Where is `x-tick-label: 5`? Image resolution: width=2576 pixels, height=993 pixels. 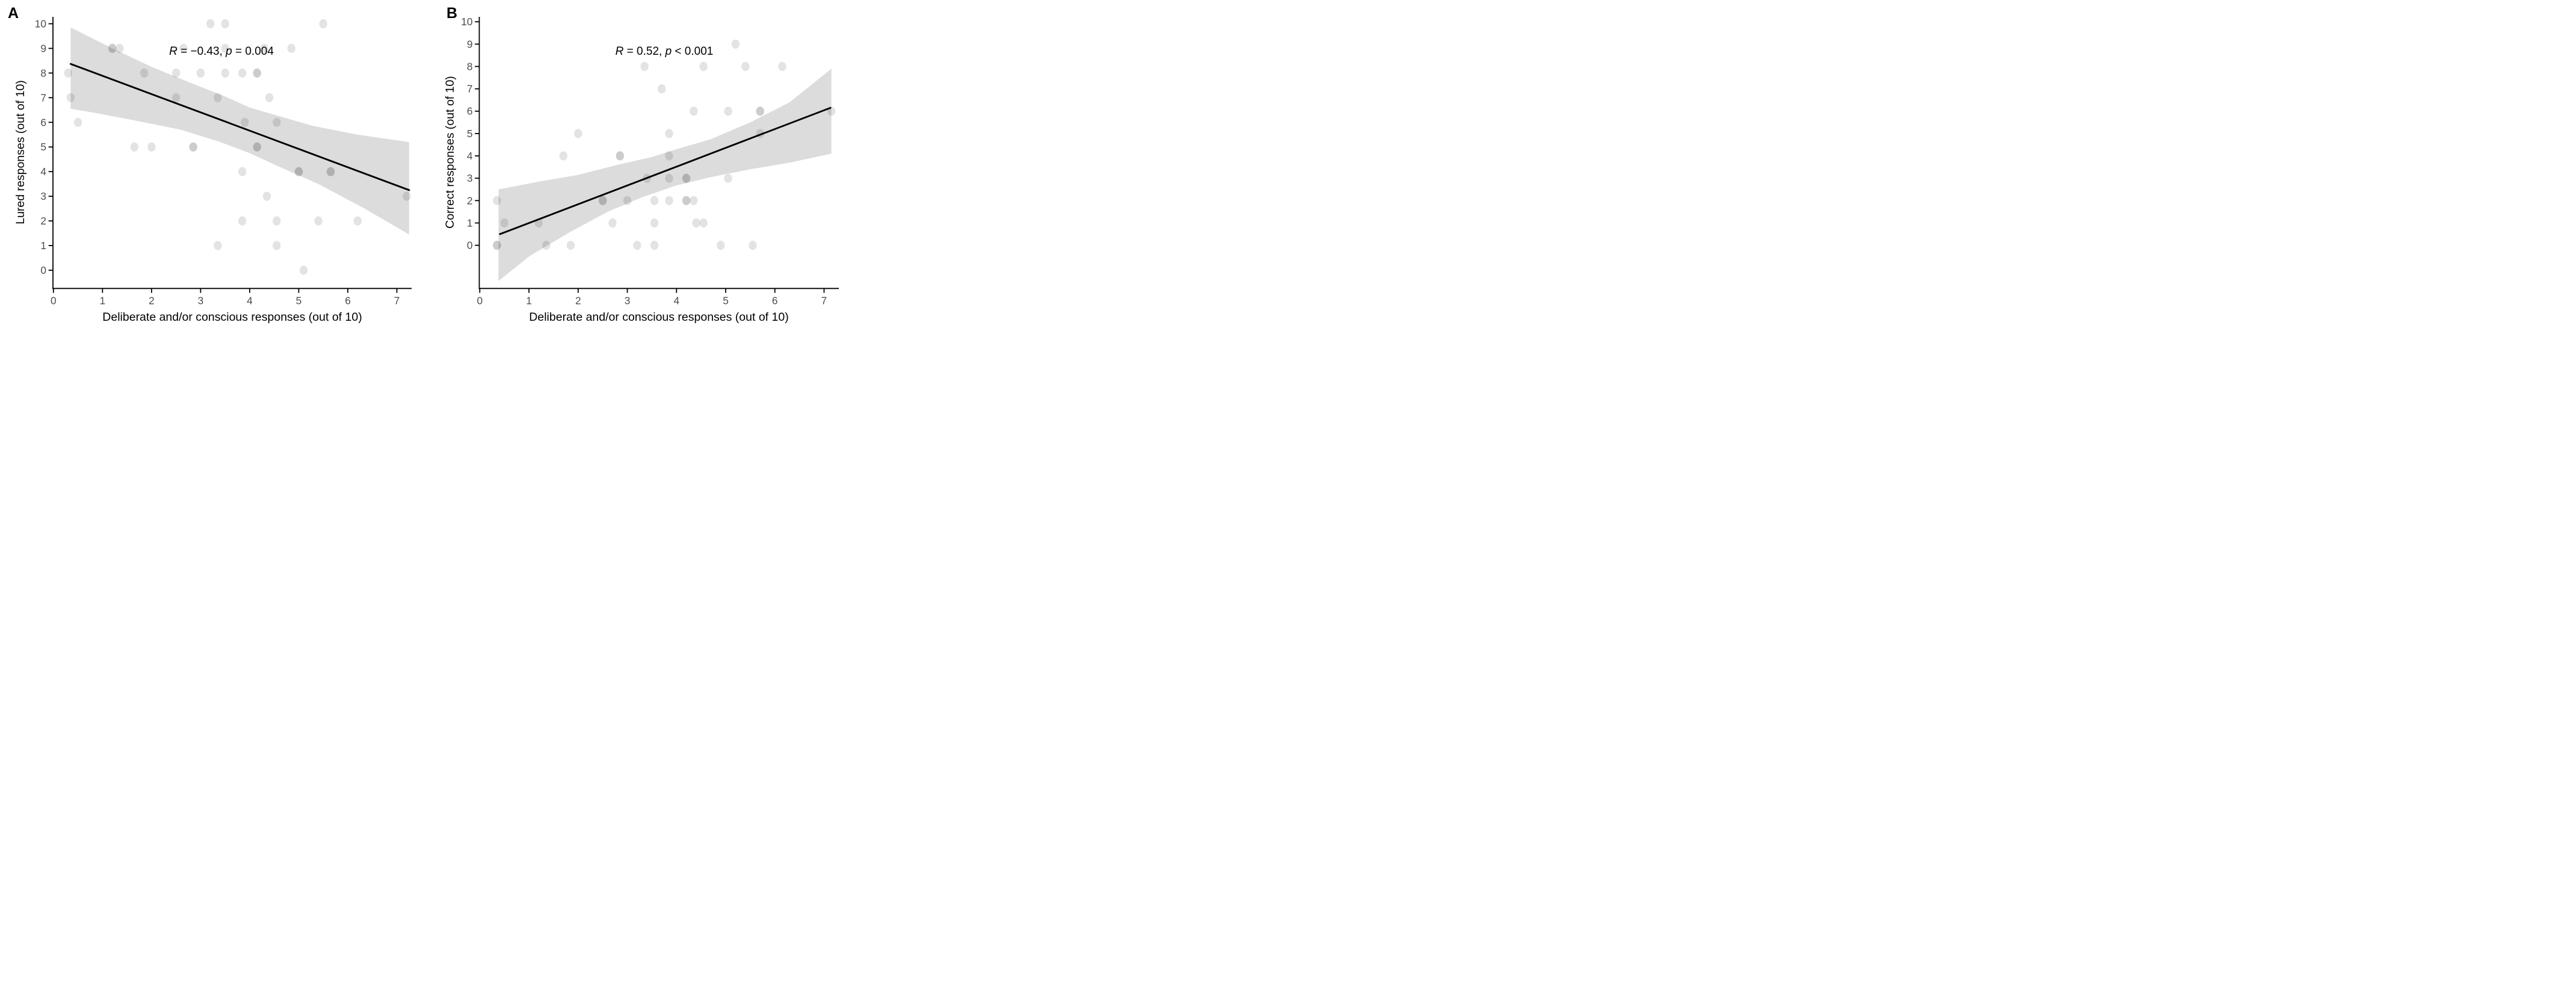 x-tick-label: 5 is located at coordinates (726, 300).